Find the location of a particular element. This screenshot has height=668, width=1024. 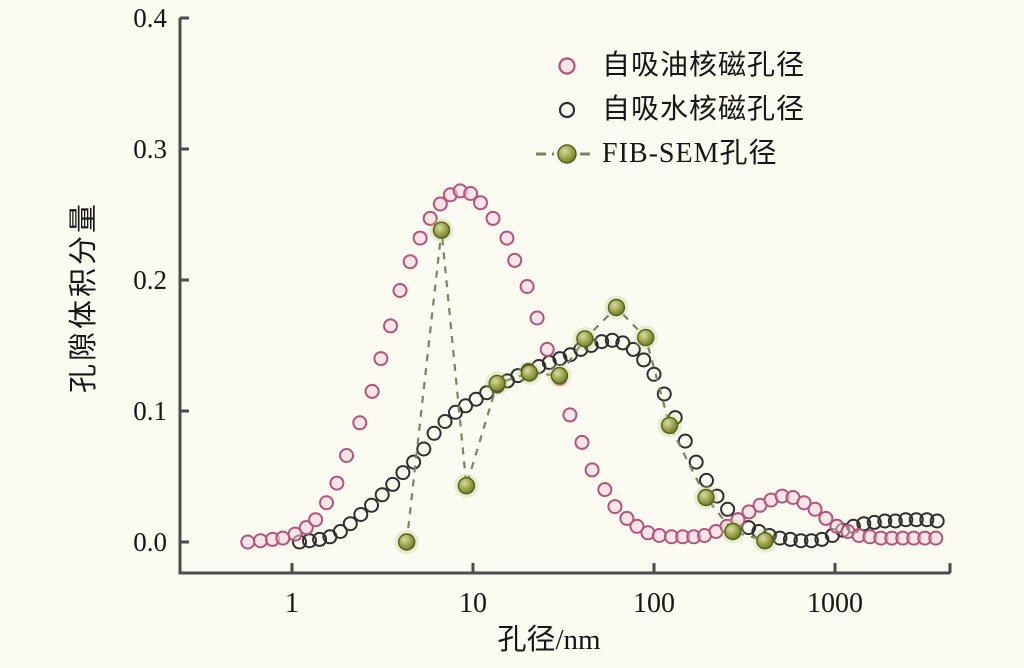

x-tick-label: 10 is located at coordinates (473, 603).